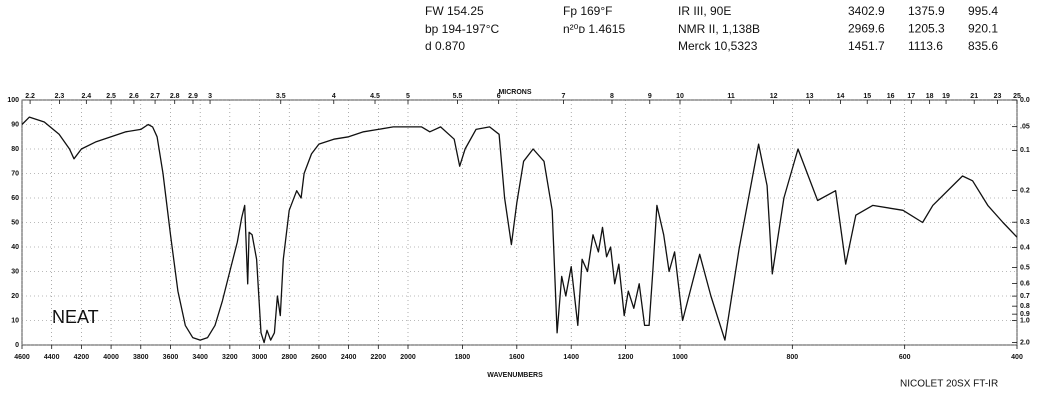  What do you see at coordinates (792, 357) in the screenshot?
I see `x-tick-label: 800` at bounding box center [792, 357].